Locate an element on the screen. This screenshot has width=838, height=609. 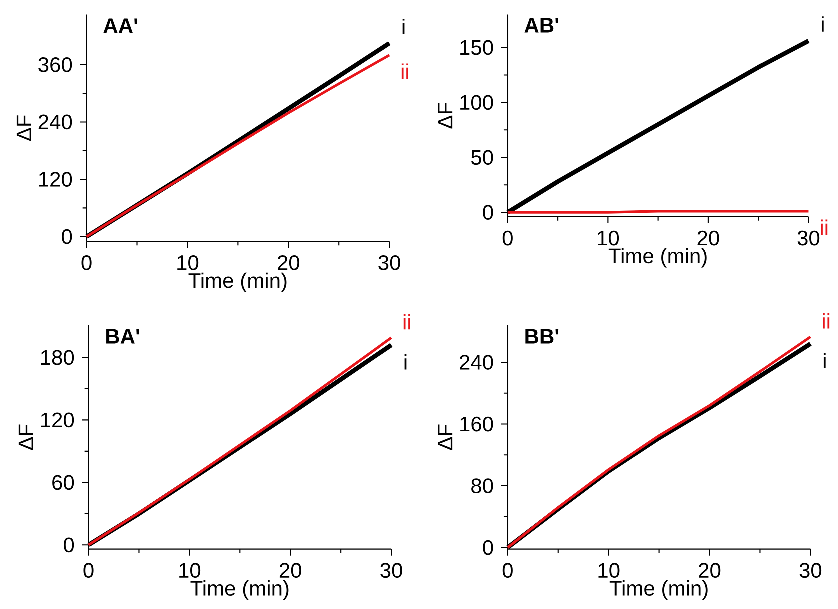
y-tick-label: 150 is located at coordinates (477, 48).